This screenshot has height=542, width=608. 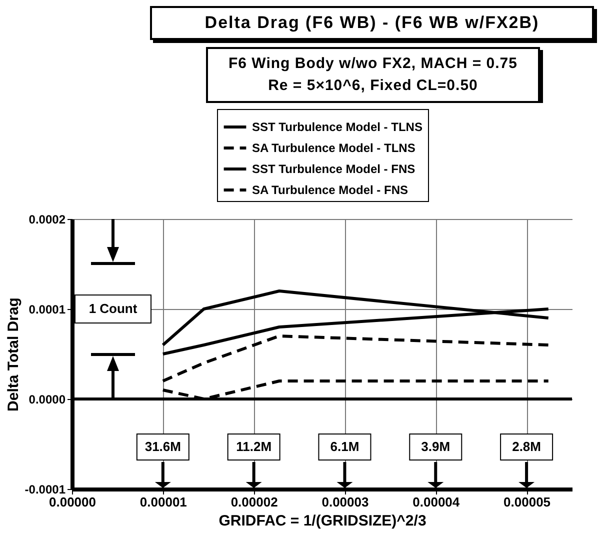 What do you see at coordinates (345, 446) in the screenshot?
I see `annotation: 6.1M` at bounding box center [345, 446].